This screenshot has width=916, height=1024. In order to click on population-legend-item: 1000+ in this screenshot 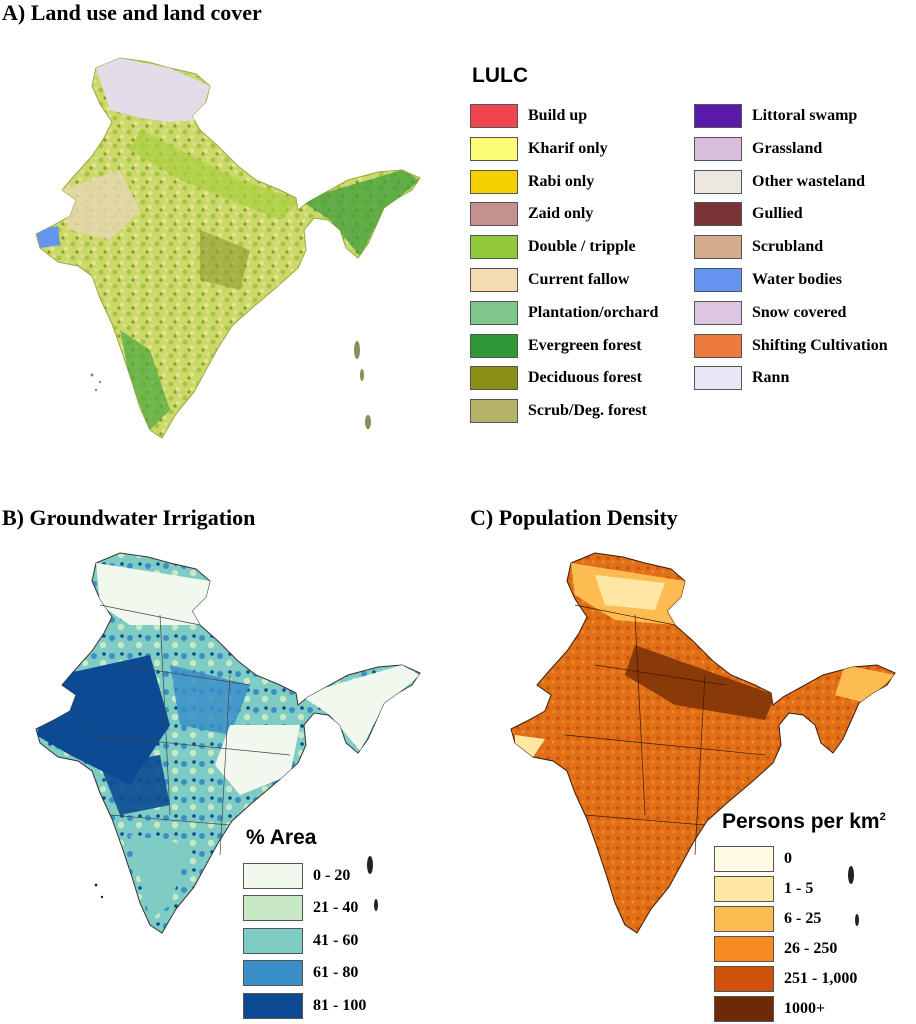, I will do `click(769, 1008)`.